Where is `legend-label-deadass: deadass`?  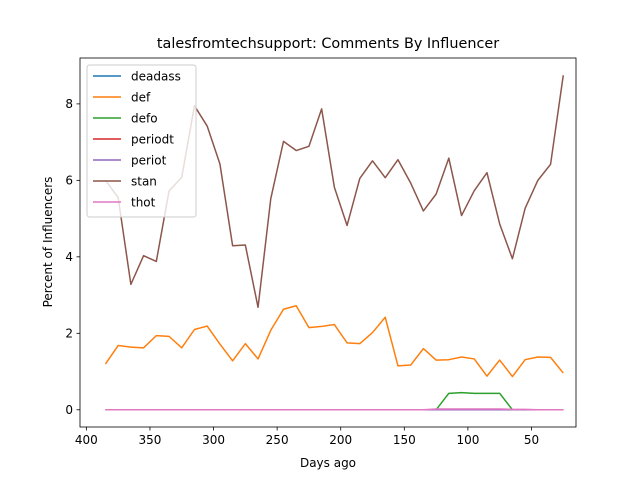 legend-label-deadass: deadass is located at coordinates (156, 76).